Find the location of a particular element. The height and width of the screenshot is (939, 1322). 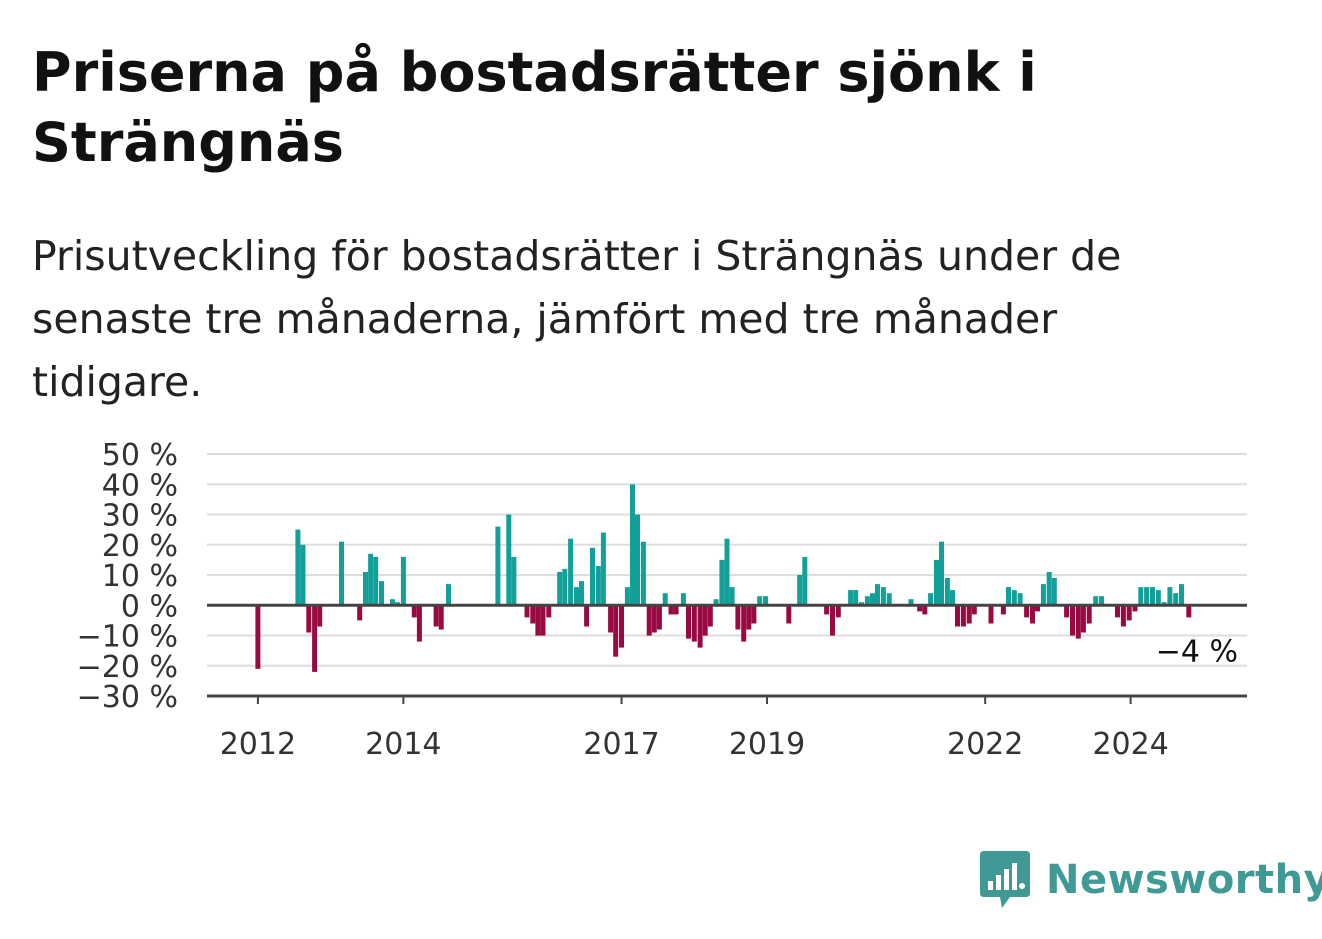

y-tick-label: 50 % is located at coordinates (140, 455).